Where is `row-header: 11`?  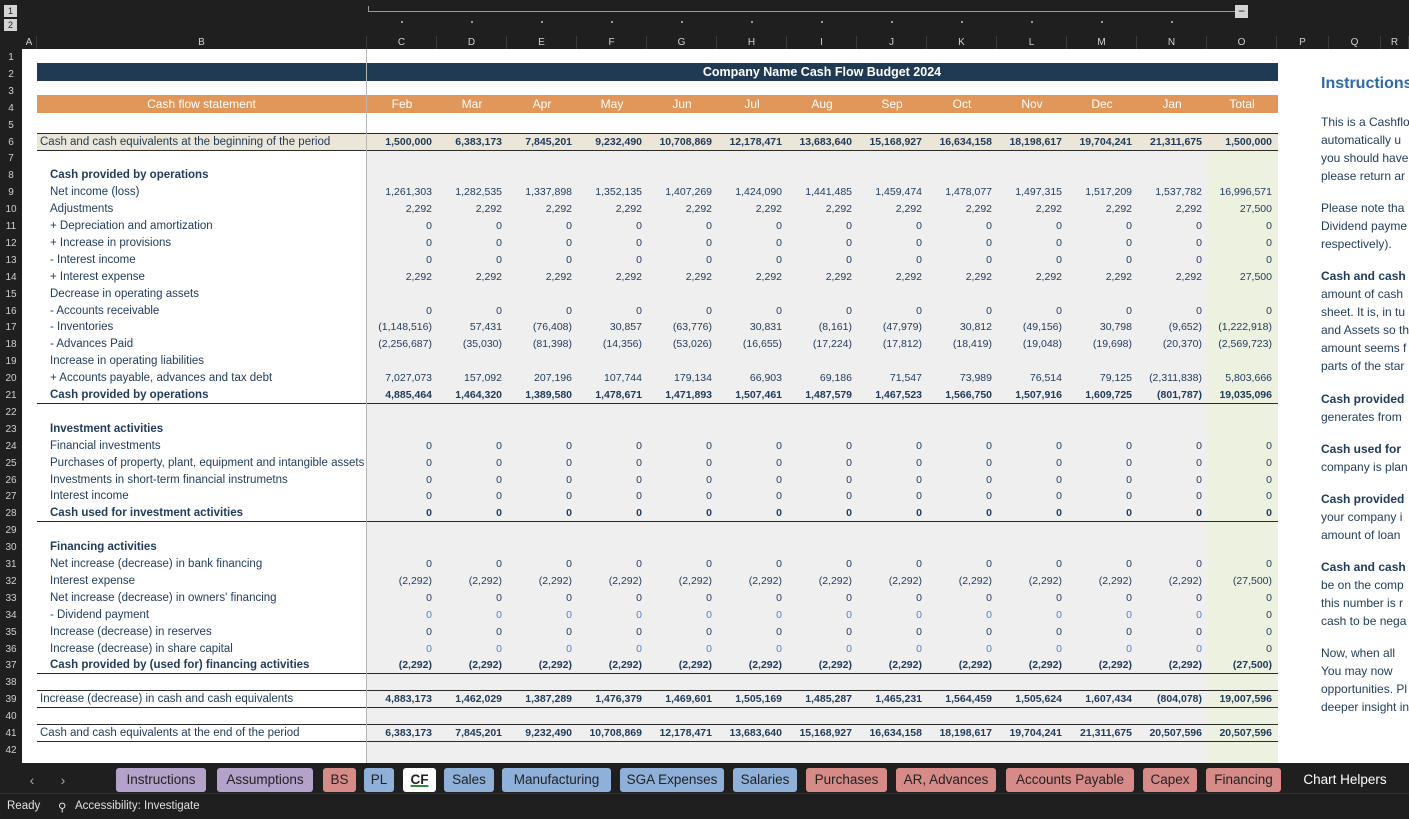
row-header: 11 is located at coordinates (11, 226).